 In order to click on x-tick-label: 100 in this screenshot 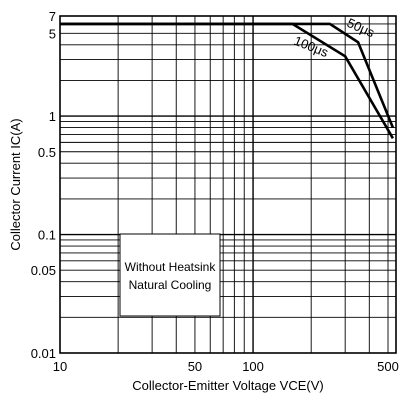, I will do `click(253, 366)`.